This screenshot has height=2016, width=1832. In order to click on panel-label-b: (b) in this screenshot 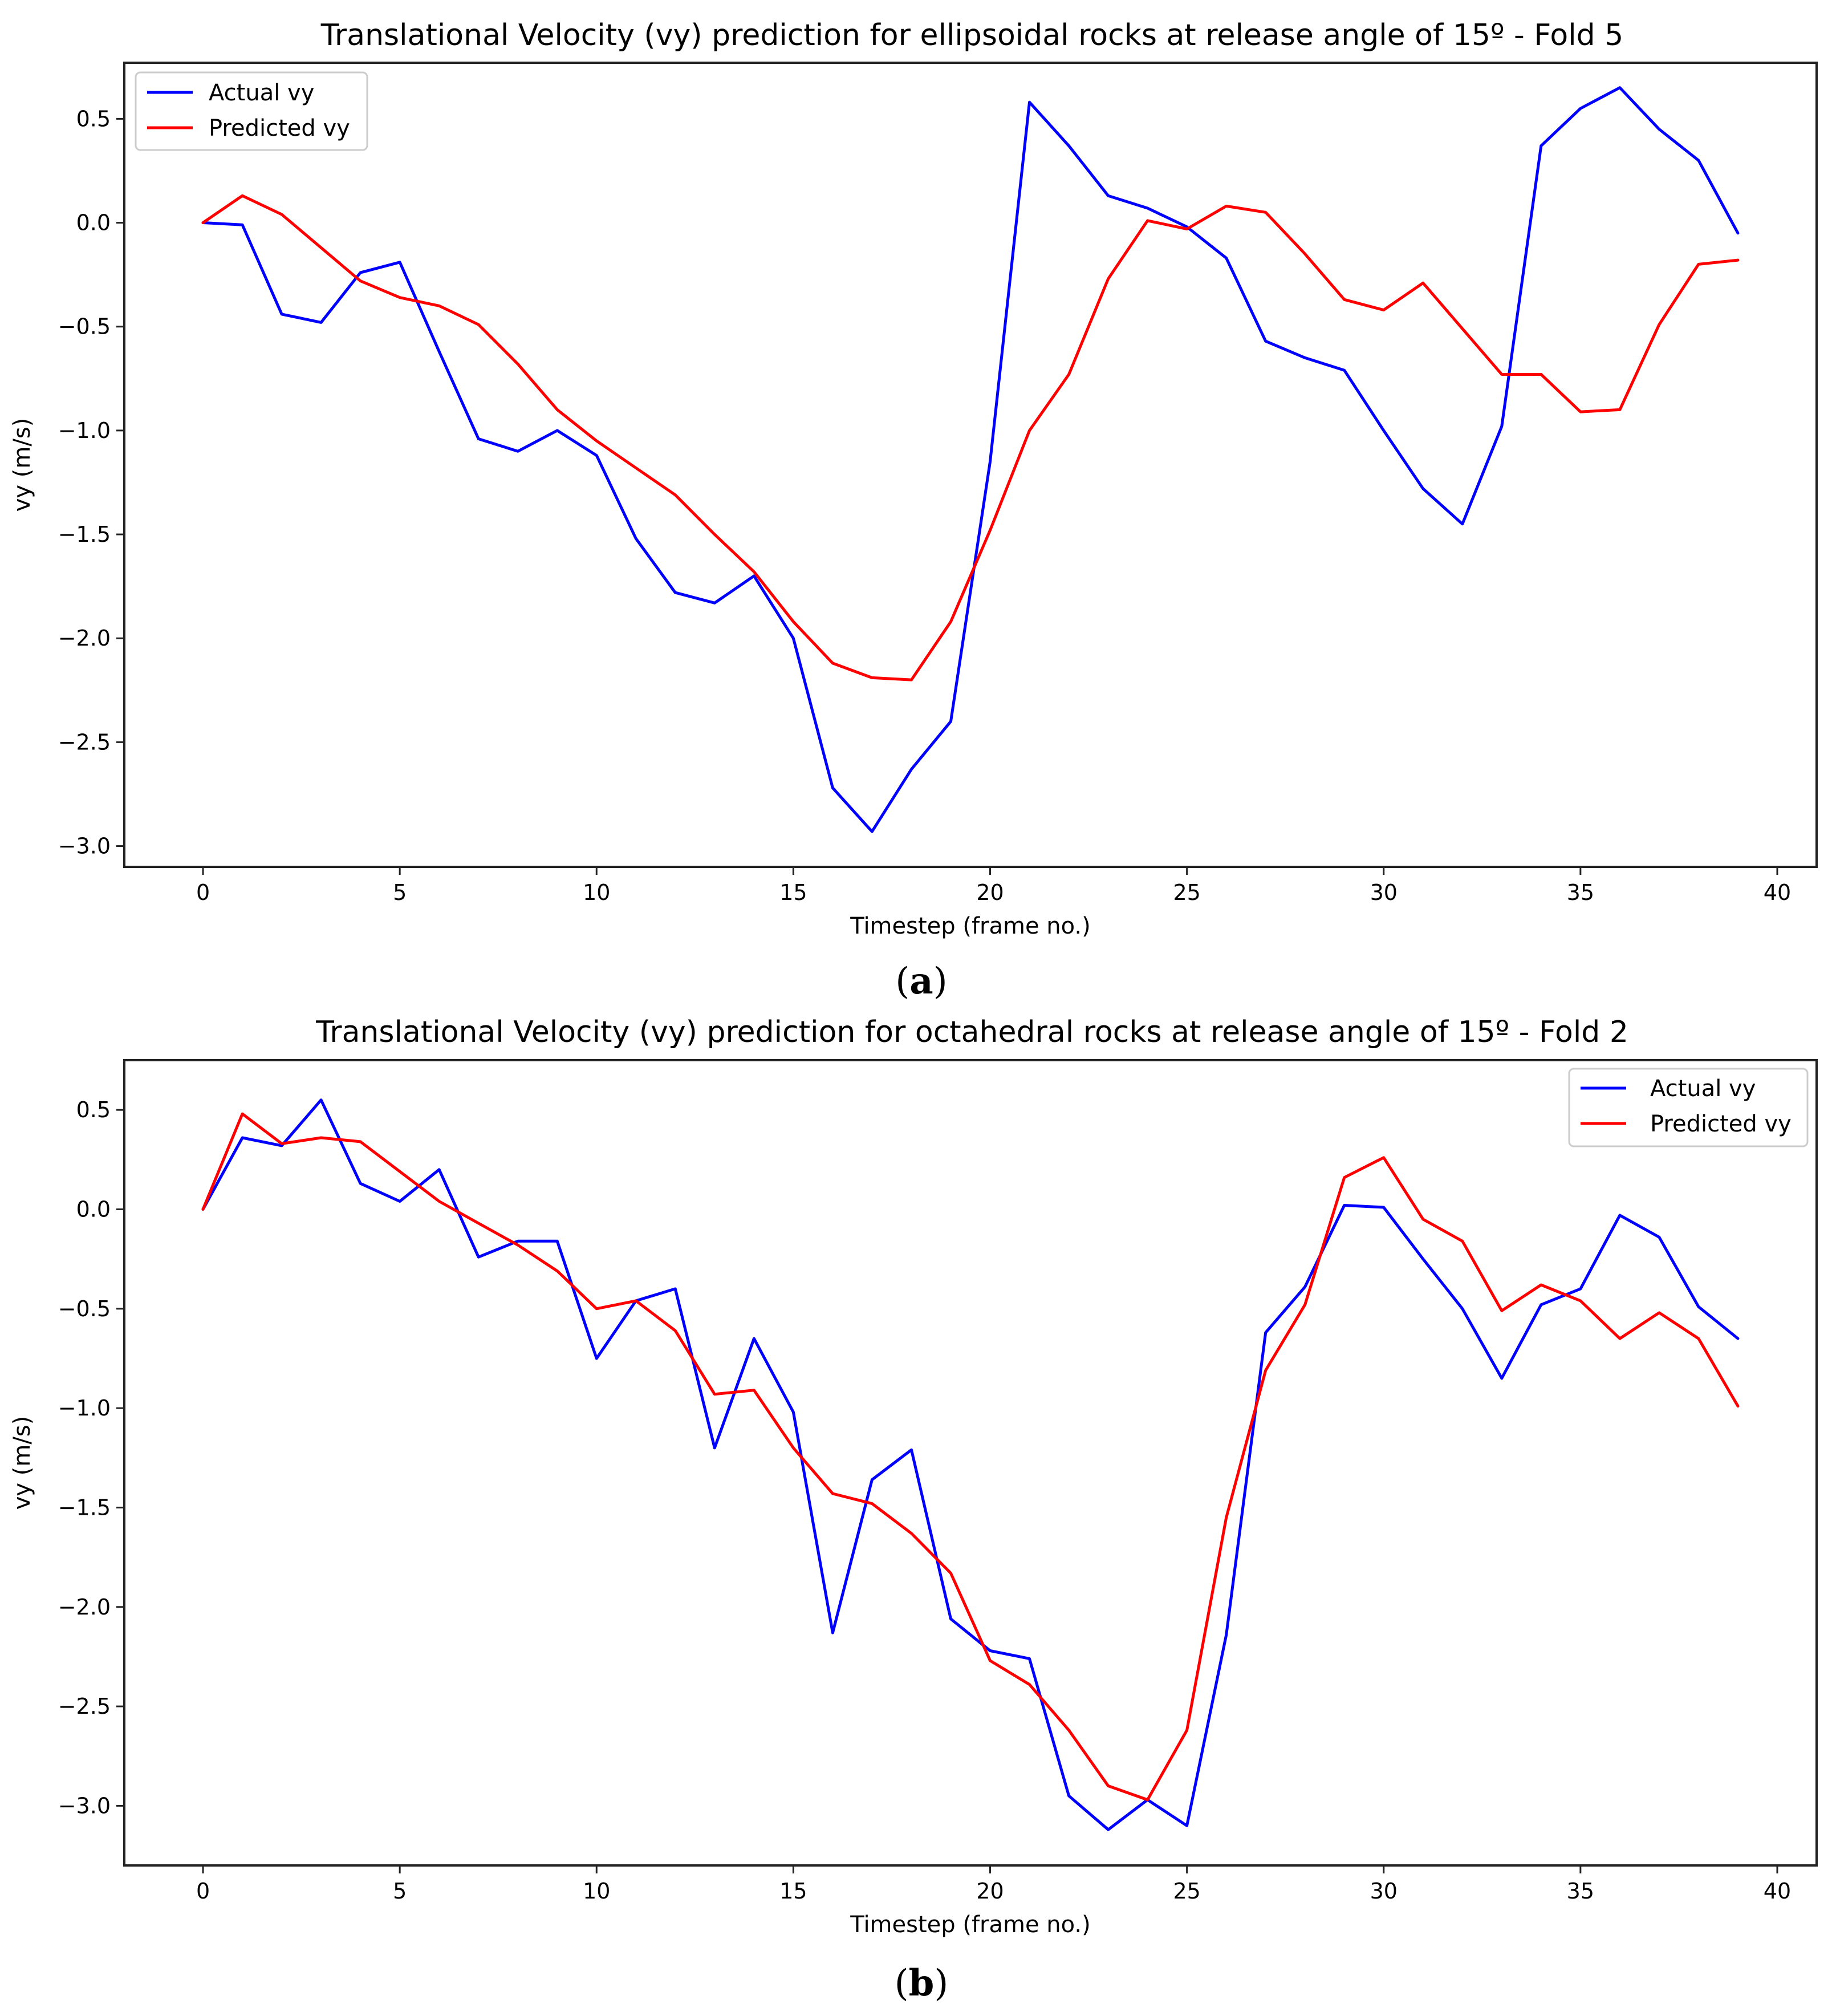, I will do `click(922, 1983)`.